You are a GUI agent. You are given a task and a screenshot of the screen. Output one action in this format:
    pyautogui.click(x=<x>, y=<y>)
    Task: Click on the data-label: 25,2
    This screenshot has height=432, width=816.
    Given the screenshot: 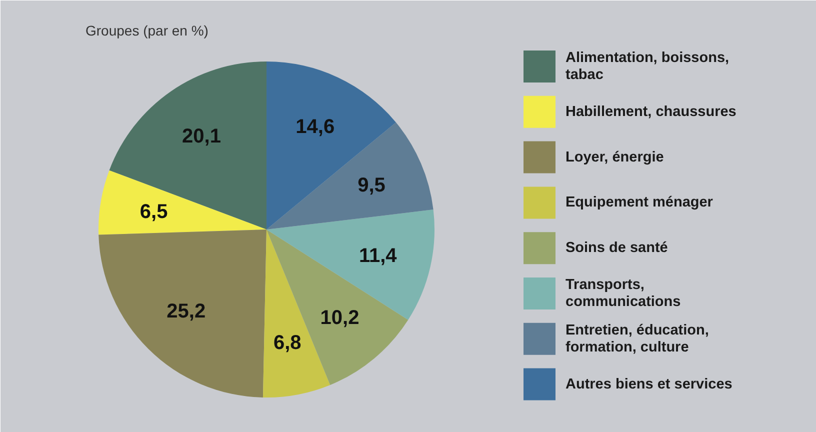 What is the action you would take?
    pyautogui.click(x=186, y=311)
    